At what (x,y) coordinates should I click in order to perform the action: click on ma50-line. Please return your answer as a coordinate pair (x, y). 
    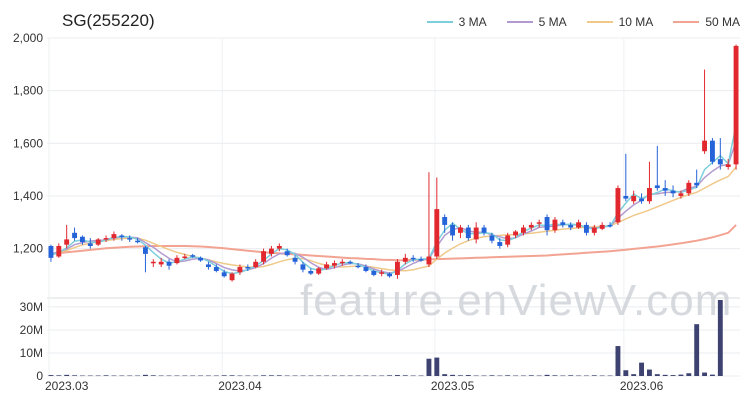
    Looking at the image, I should click on (393, 243).